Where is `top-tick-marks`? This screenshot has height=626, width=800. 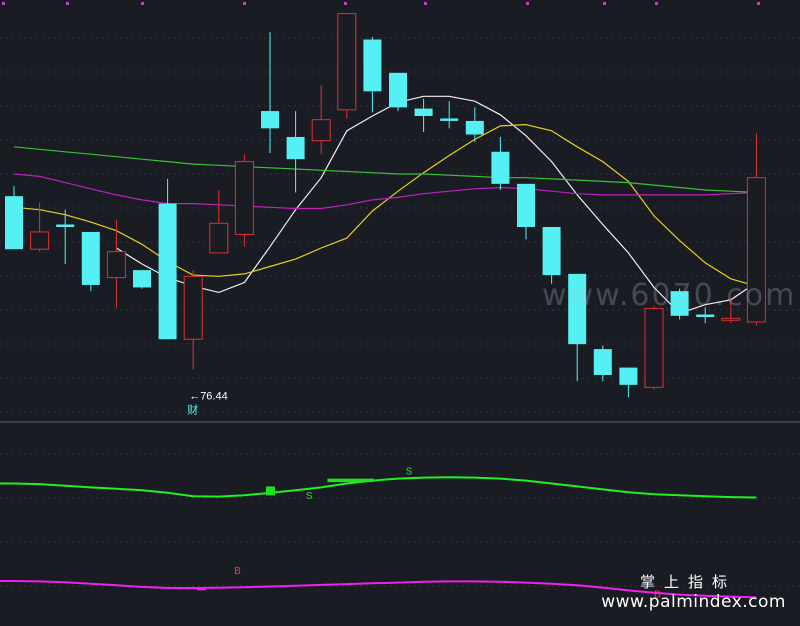 top-tick-marks is located at coordinates (381, 3).